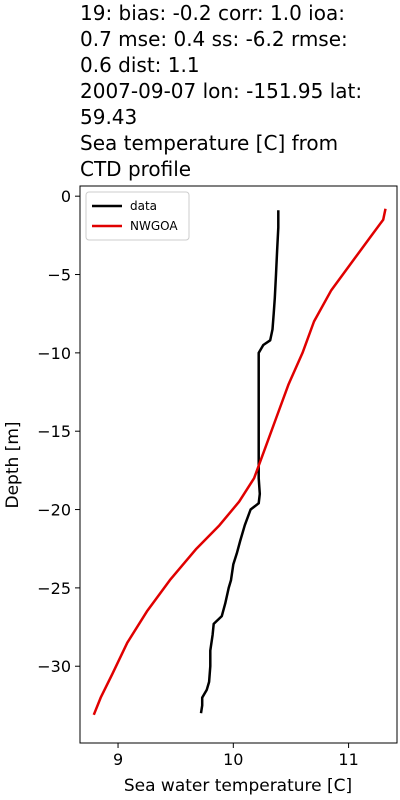 The image size is (400, 800). I want to click on title-line-1: 19: bias: -0.2 corr: 1.0 ioa:, so click(212, 13).